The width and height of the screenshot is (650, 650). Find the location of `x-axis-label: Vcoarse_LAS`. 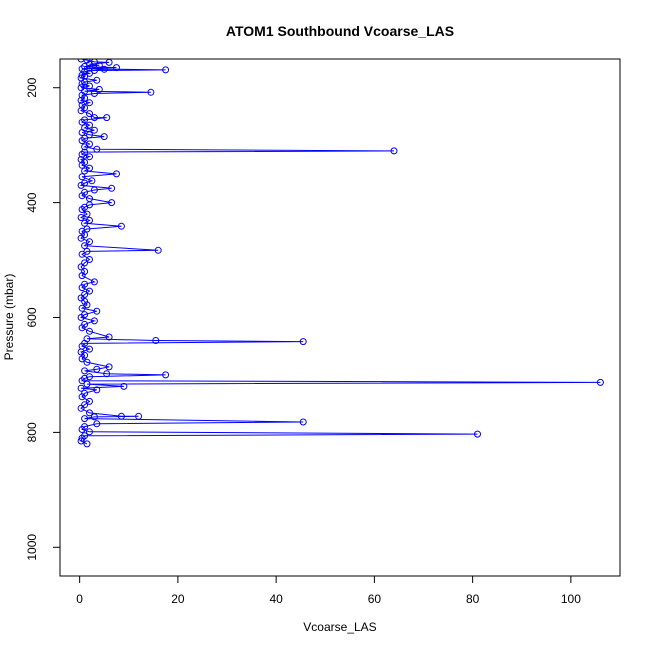

x-axis-label: Vcoarse_LAS is located at coordinates (339, 627).